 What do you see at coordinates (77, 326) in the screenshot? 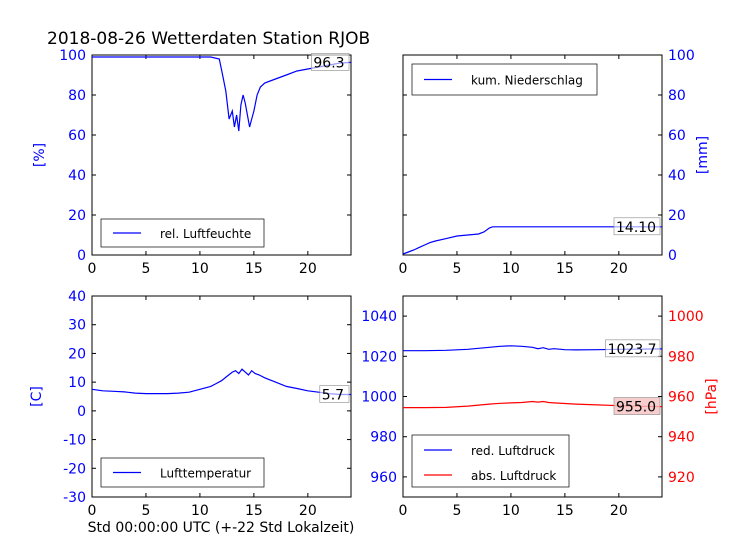
I see `y-tick-label: 30` at bounding box center [77, 326].